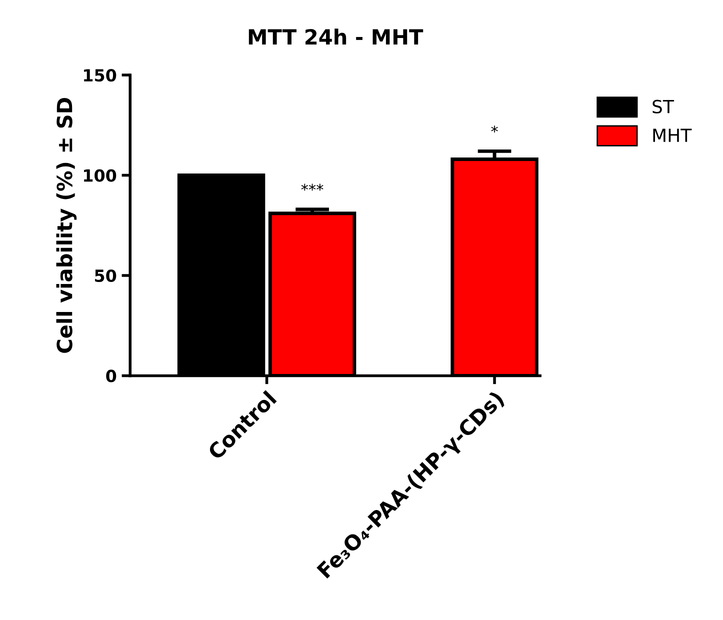 This screenshot has height=620, width=723. What do you see at coordinates (663, 107) in the screenshot?
I see `legend-label: ST` at bounding box center [663, 107].